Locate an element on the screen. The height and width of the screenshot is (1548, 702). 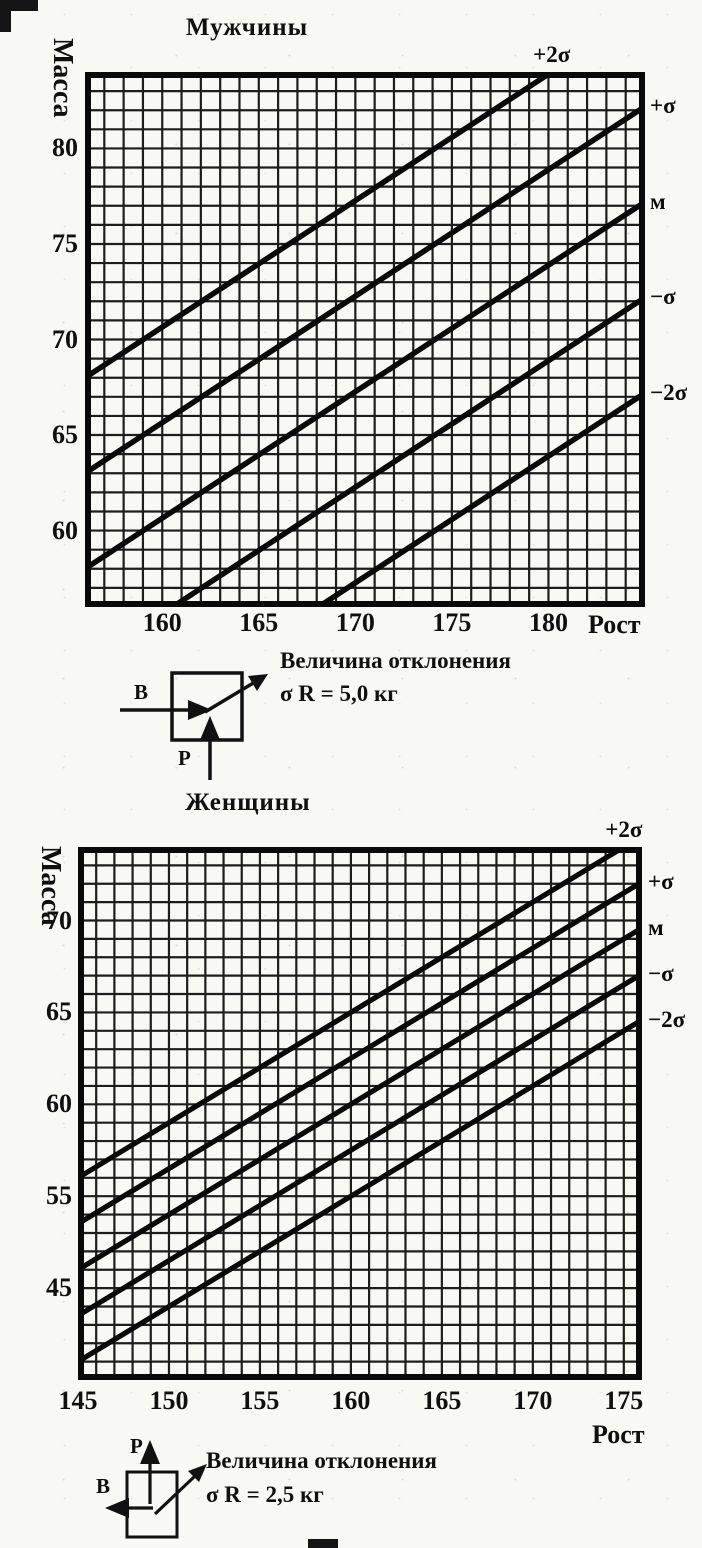
women-legend-vertical-label: Р is located at coordinates (136, 1446).